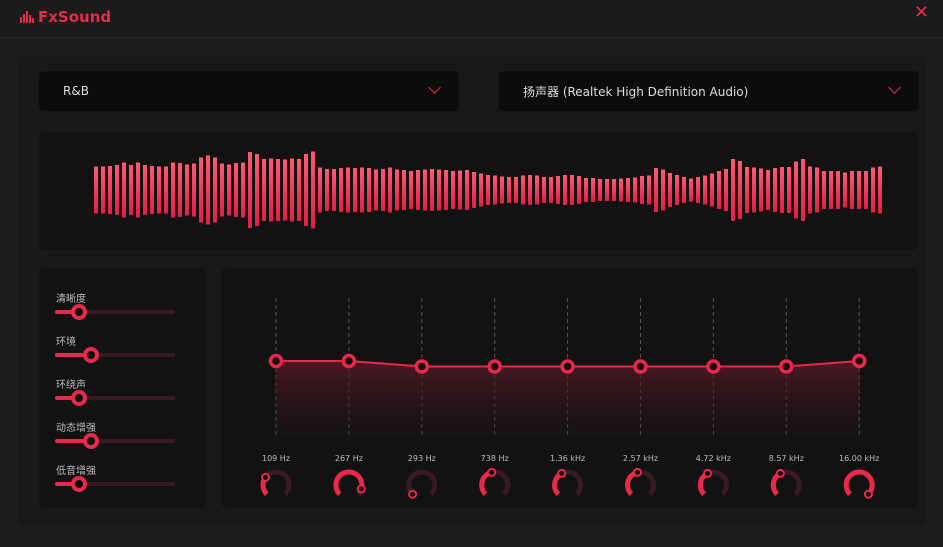 The height and width of the screenshot is (547, 943). What do you see at coordinates (123, 388) in the screenshot?
I see `effects-panel` at bounding box center [123, 388].